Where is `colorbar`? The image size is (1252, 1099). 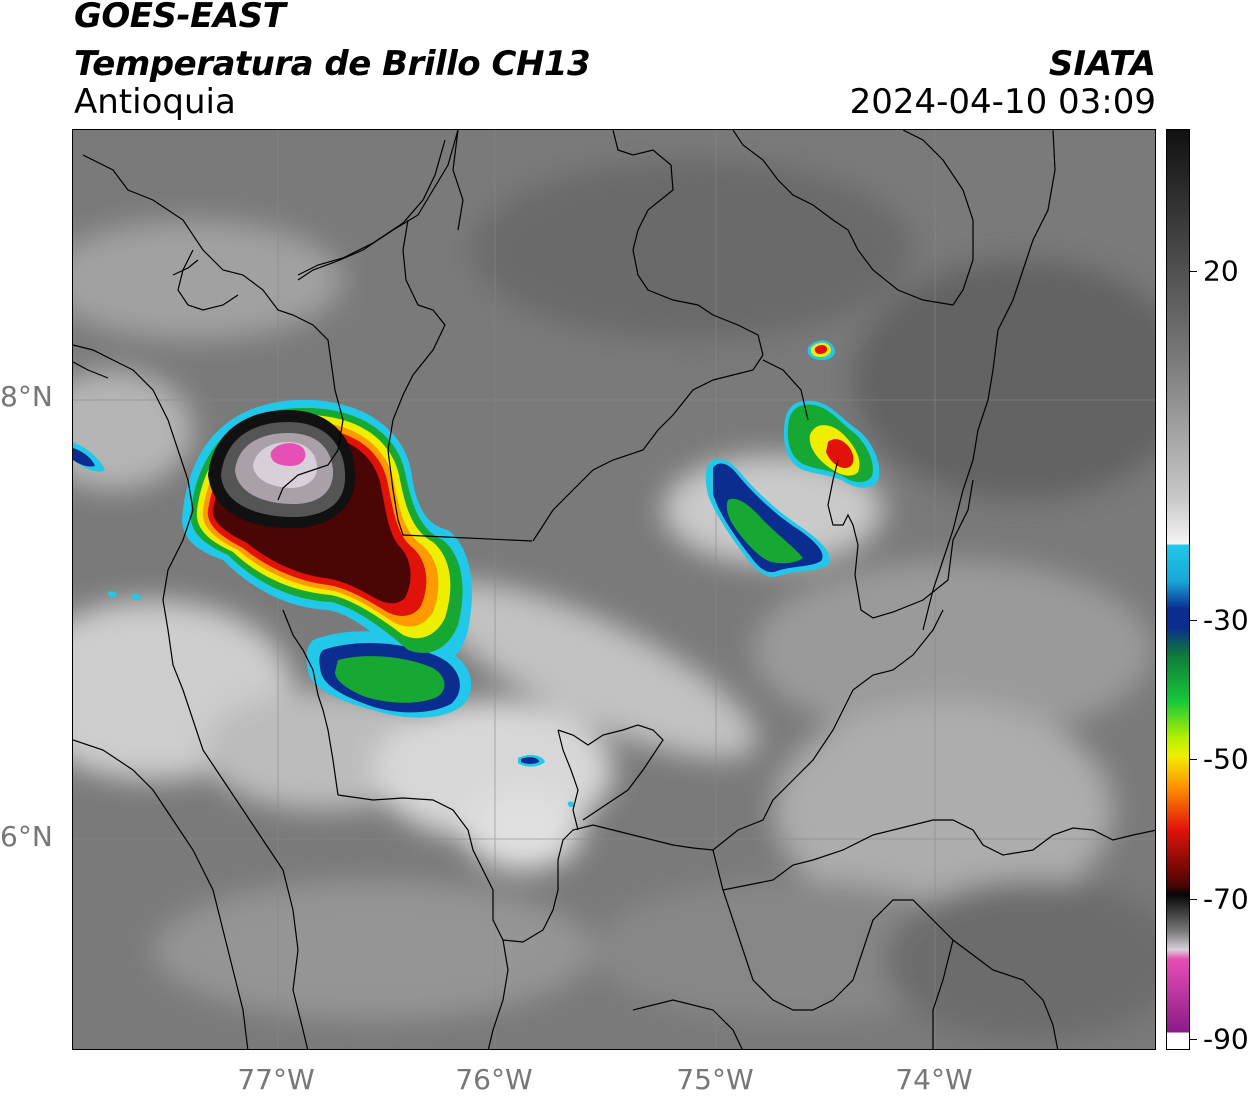
colorbar is located at coordinates (1178, 589).